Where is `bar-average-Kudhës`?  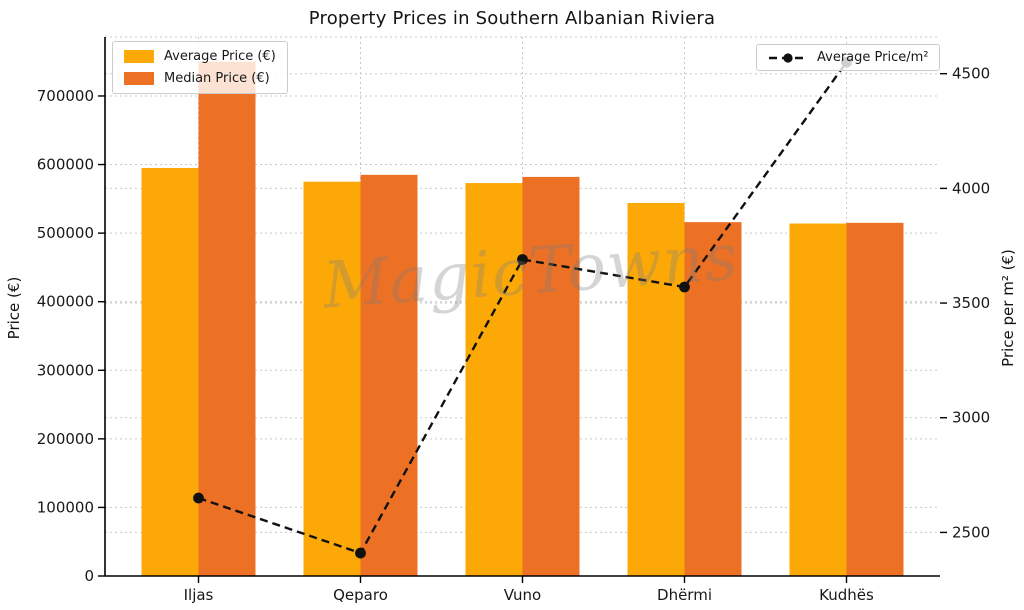
bar-average-Kudhës is located at coordinates (818, 399).